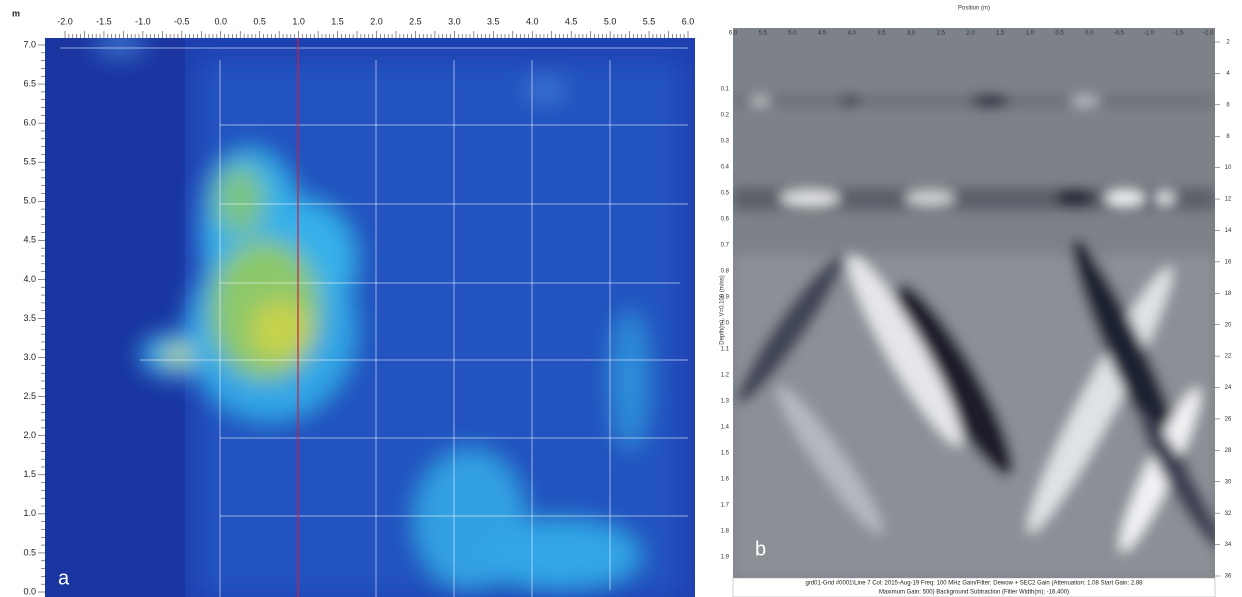 The image size is (1242, 597). Describe the element at coordinates (1228, 514) in the screenshot. I see `y2-tick-label: 32` at that location.